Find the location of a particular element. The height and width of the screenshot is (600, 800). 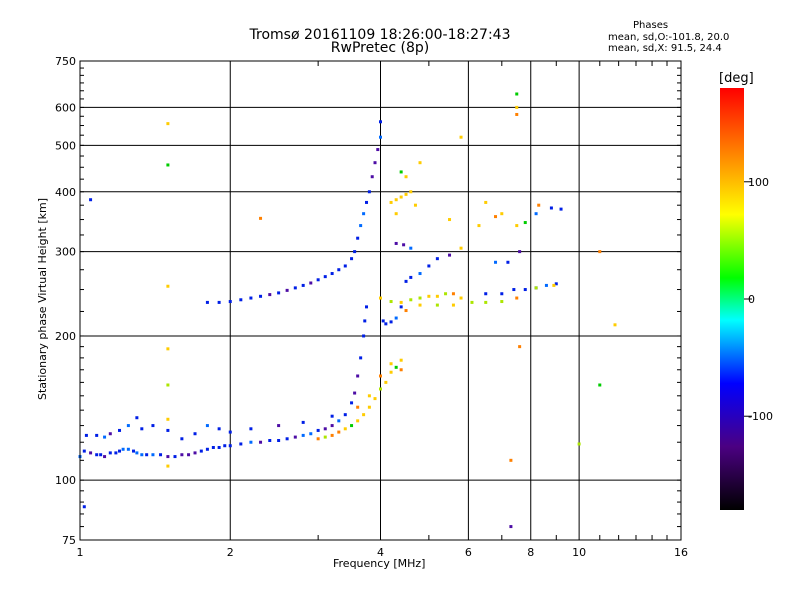

y-tick-label: 400 is located at coordinates (65, 192).